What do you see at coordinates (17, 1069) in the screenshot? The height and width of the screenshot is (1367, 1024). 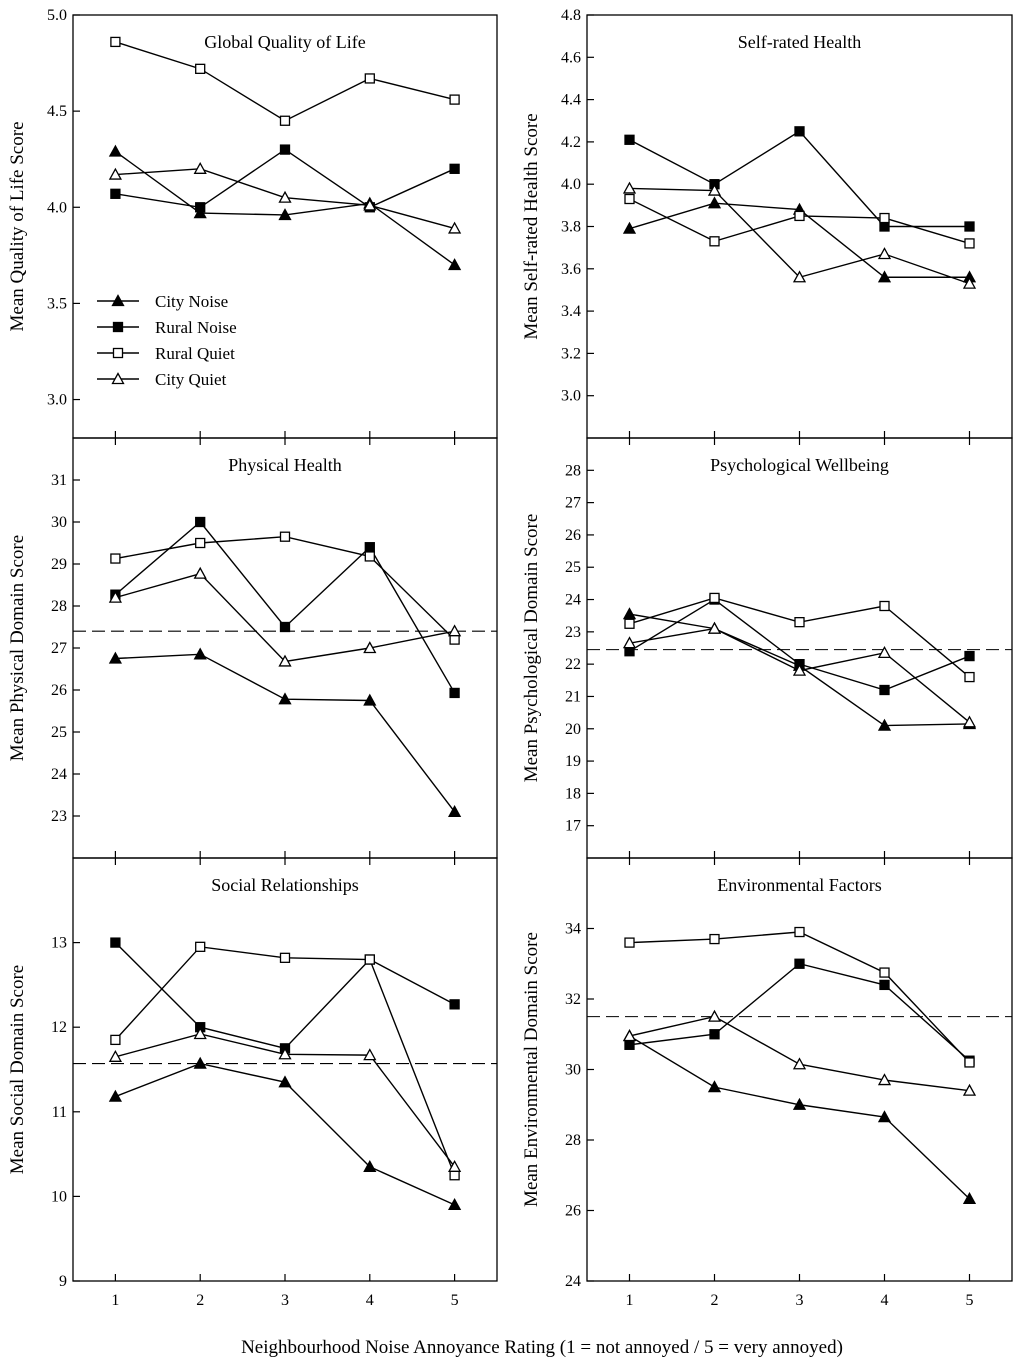 I see `y-axis-label: Mean Social Domain Score` at bounding box center [17, 1069].